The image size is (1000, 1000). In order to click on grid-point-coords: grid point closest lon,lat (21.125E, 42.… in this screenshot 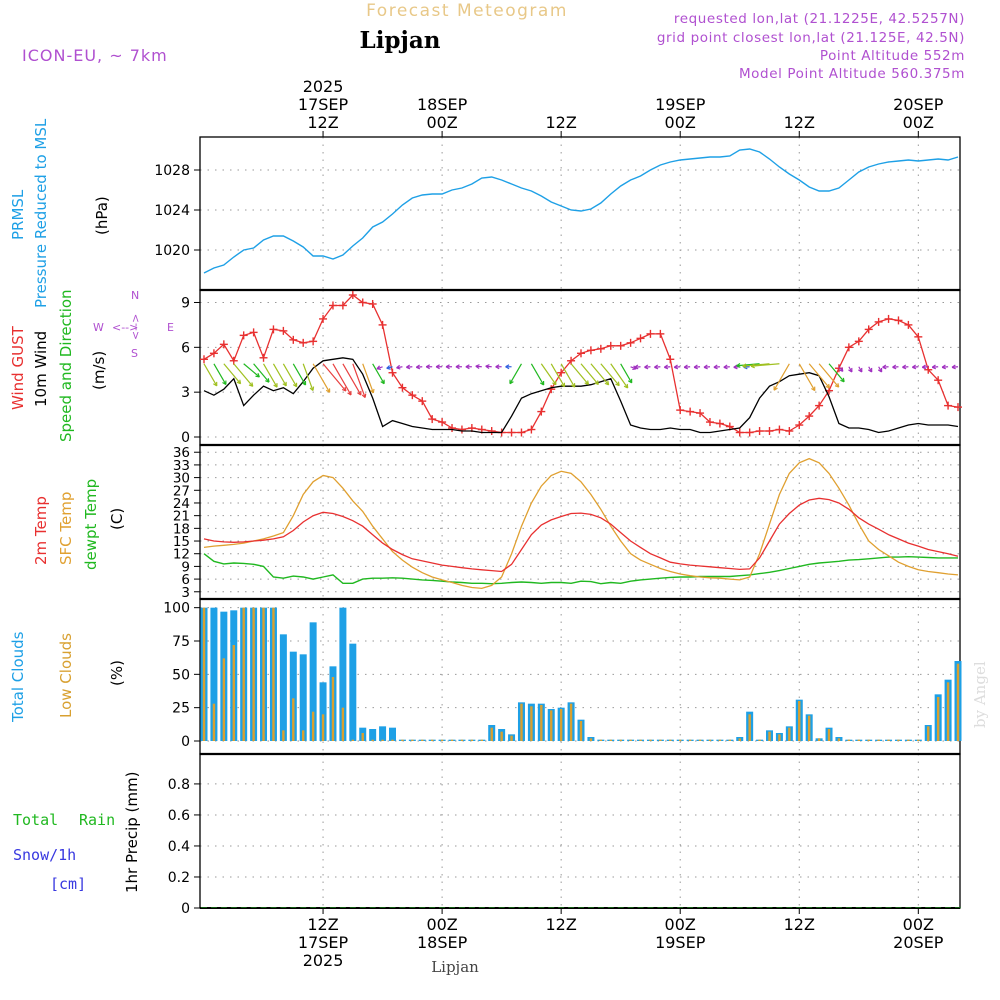, I will do `click(811, 38)`.